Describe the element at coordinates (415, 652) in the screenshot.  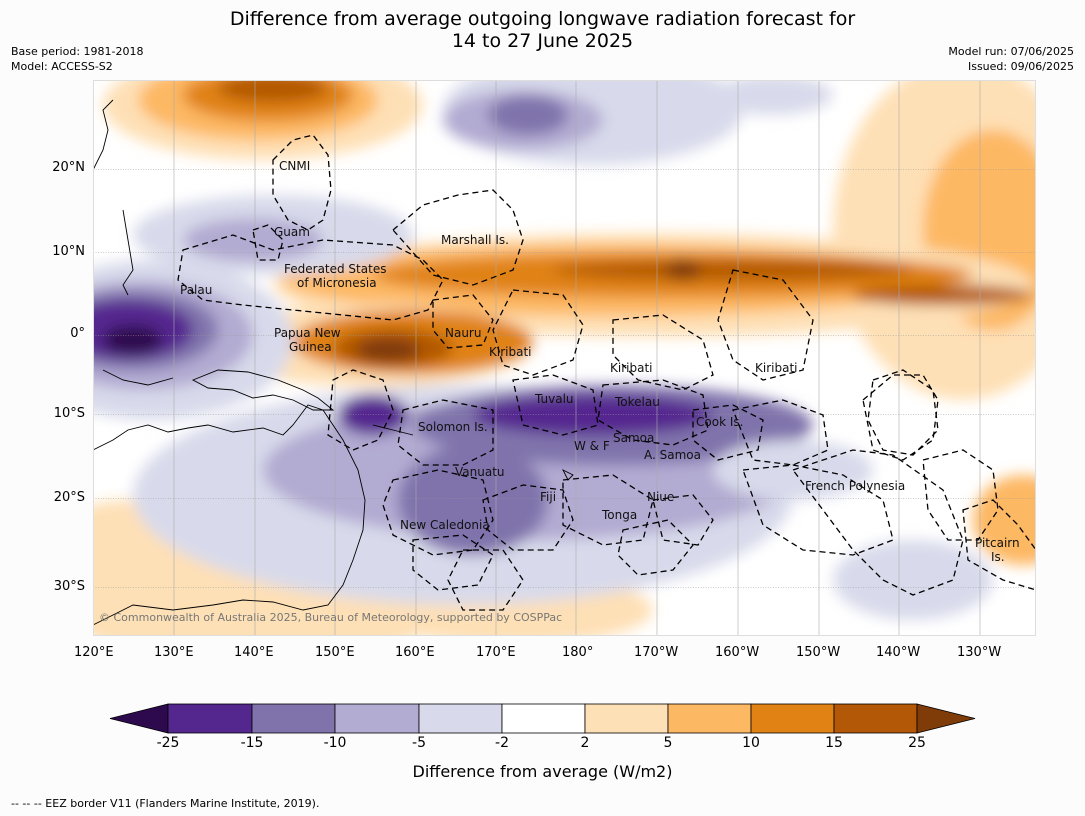
I see `lon-label-160e: 160°E` at that location.